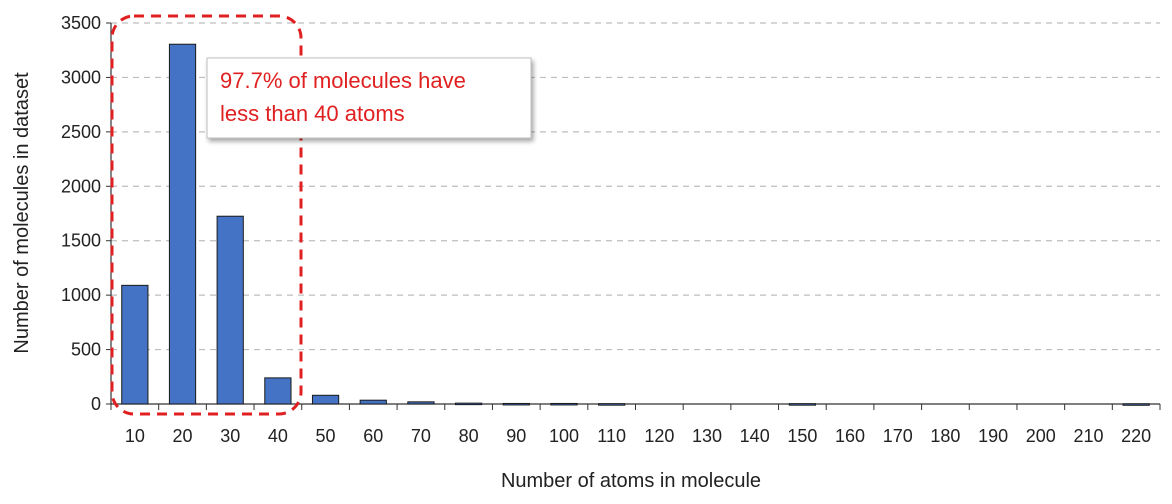  What do you see at coordinates (1136, 436) in the screenshot?
I see `x-tick-label: 220` at bounding box center [1136, 436].